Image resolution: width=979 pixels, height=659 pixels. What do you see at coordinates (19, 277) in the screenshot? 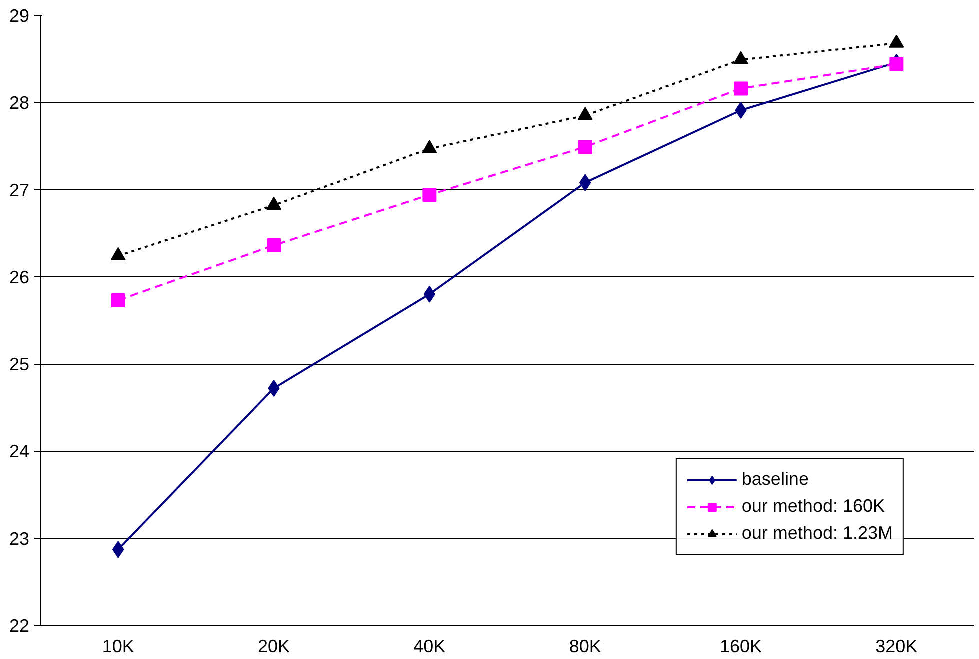
I see `y-tick-label: 26` at bounding box center [19, 277].